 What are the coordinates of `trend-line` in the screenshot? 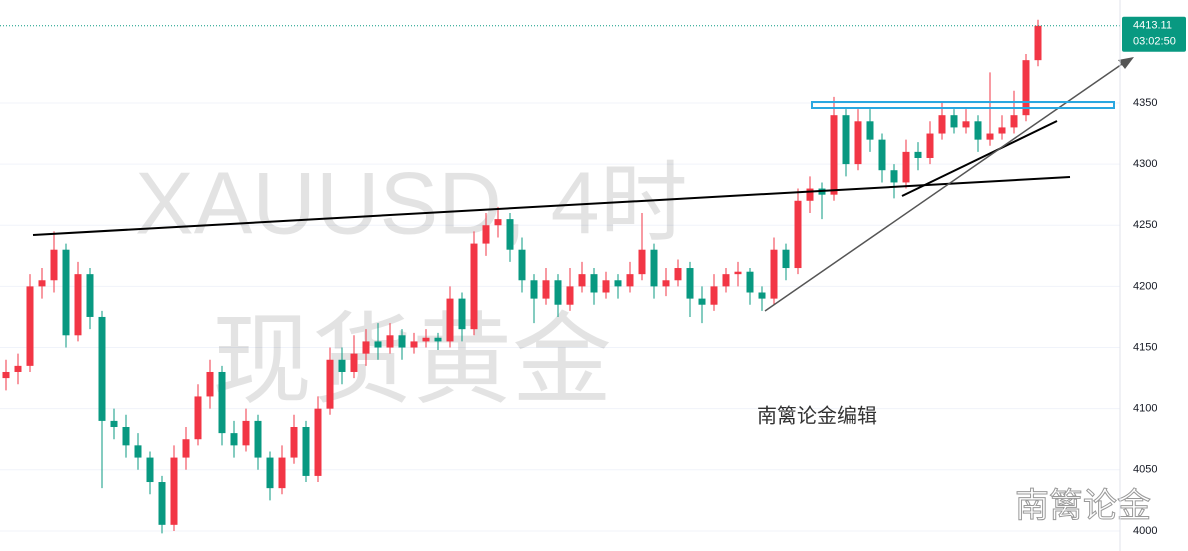 It's located at (979, 158).